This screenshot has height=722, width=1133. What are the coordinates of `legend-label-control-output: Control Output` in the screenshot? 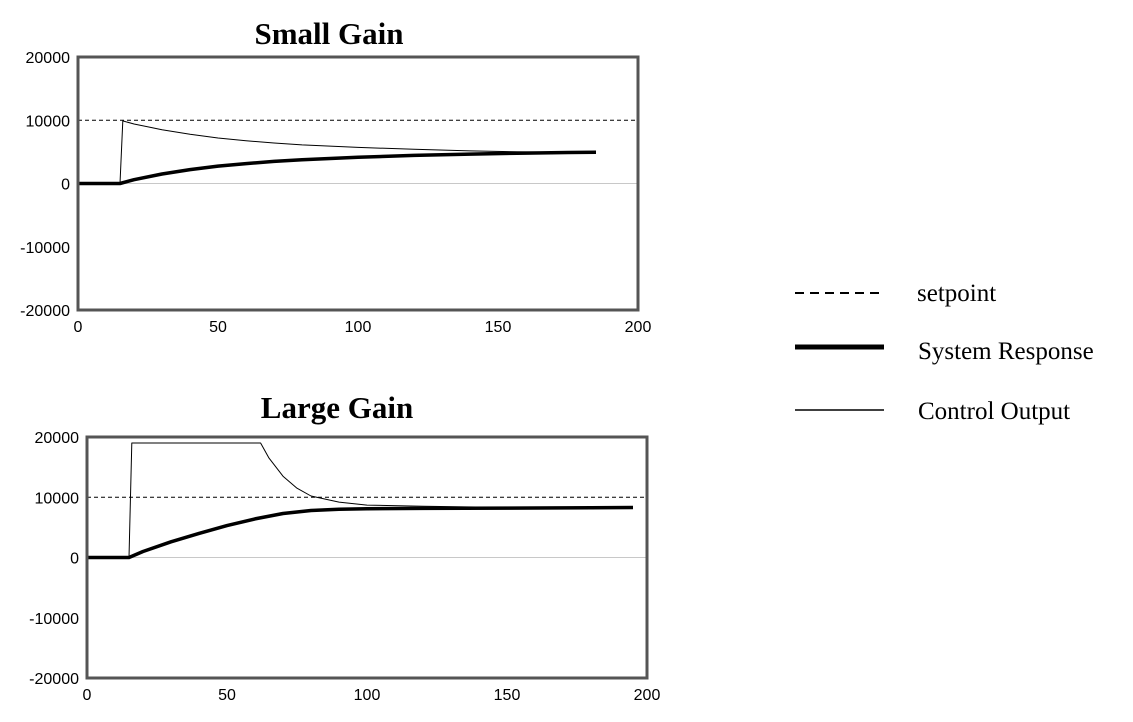 It's located at (994, 411).